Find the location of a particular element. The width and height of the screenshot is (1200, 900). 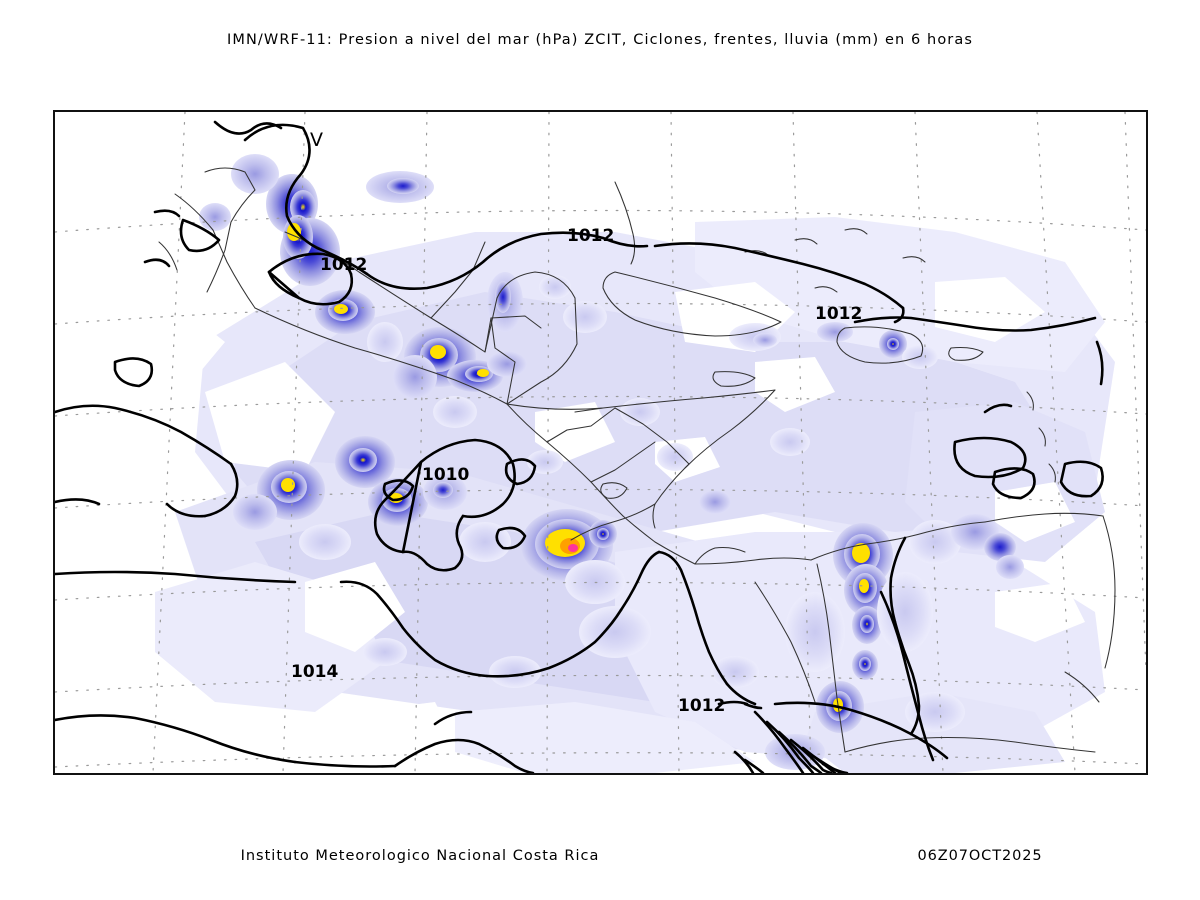

contour-label-1010: 1010 is located at coordinates (445, 475).